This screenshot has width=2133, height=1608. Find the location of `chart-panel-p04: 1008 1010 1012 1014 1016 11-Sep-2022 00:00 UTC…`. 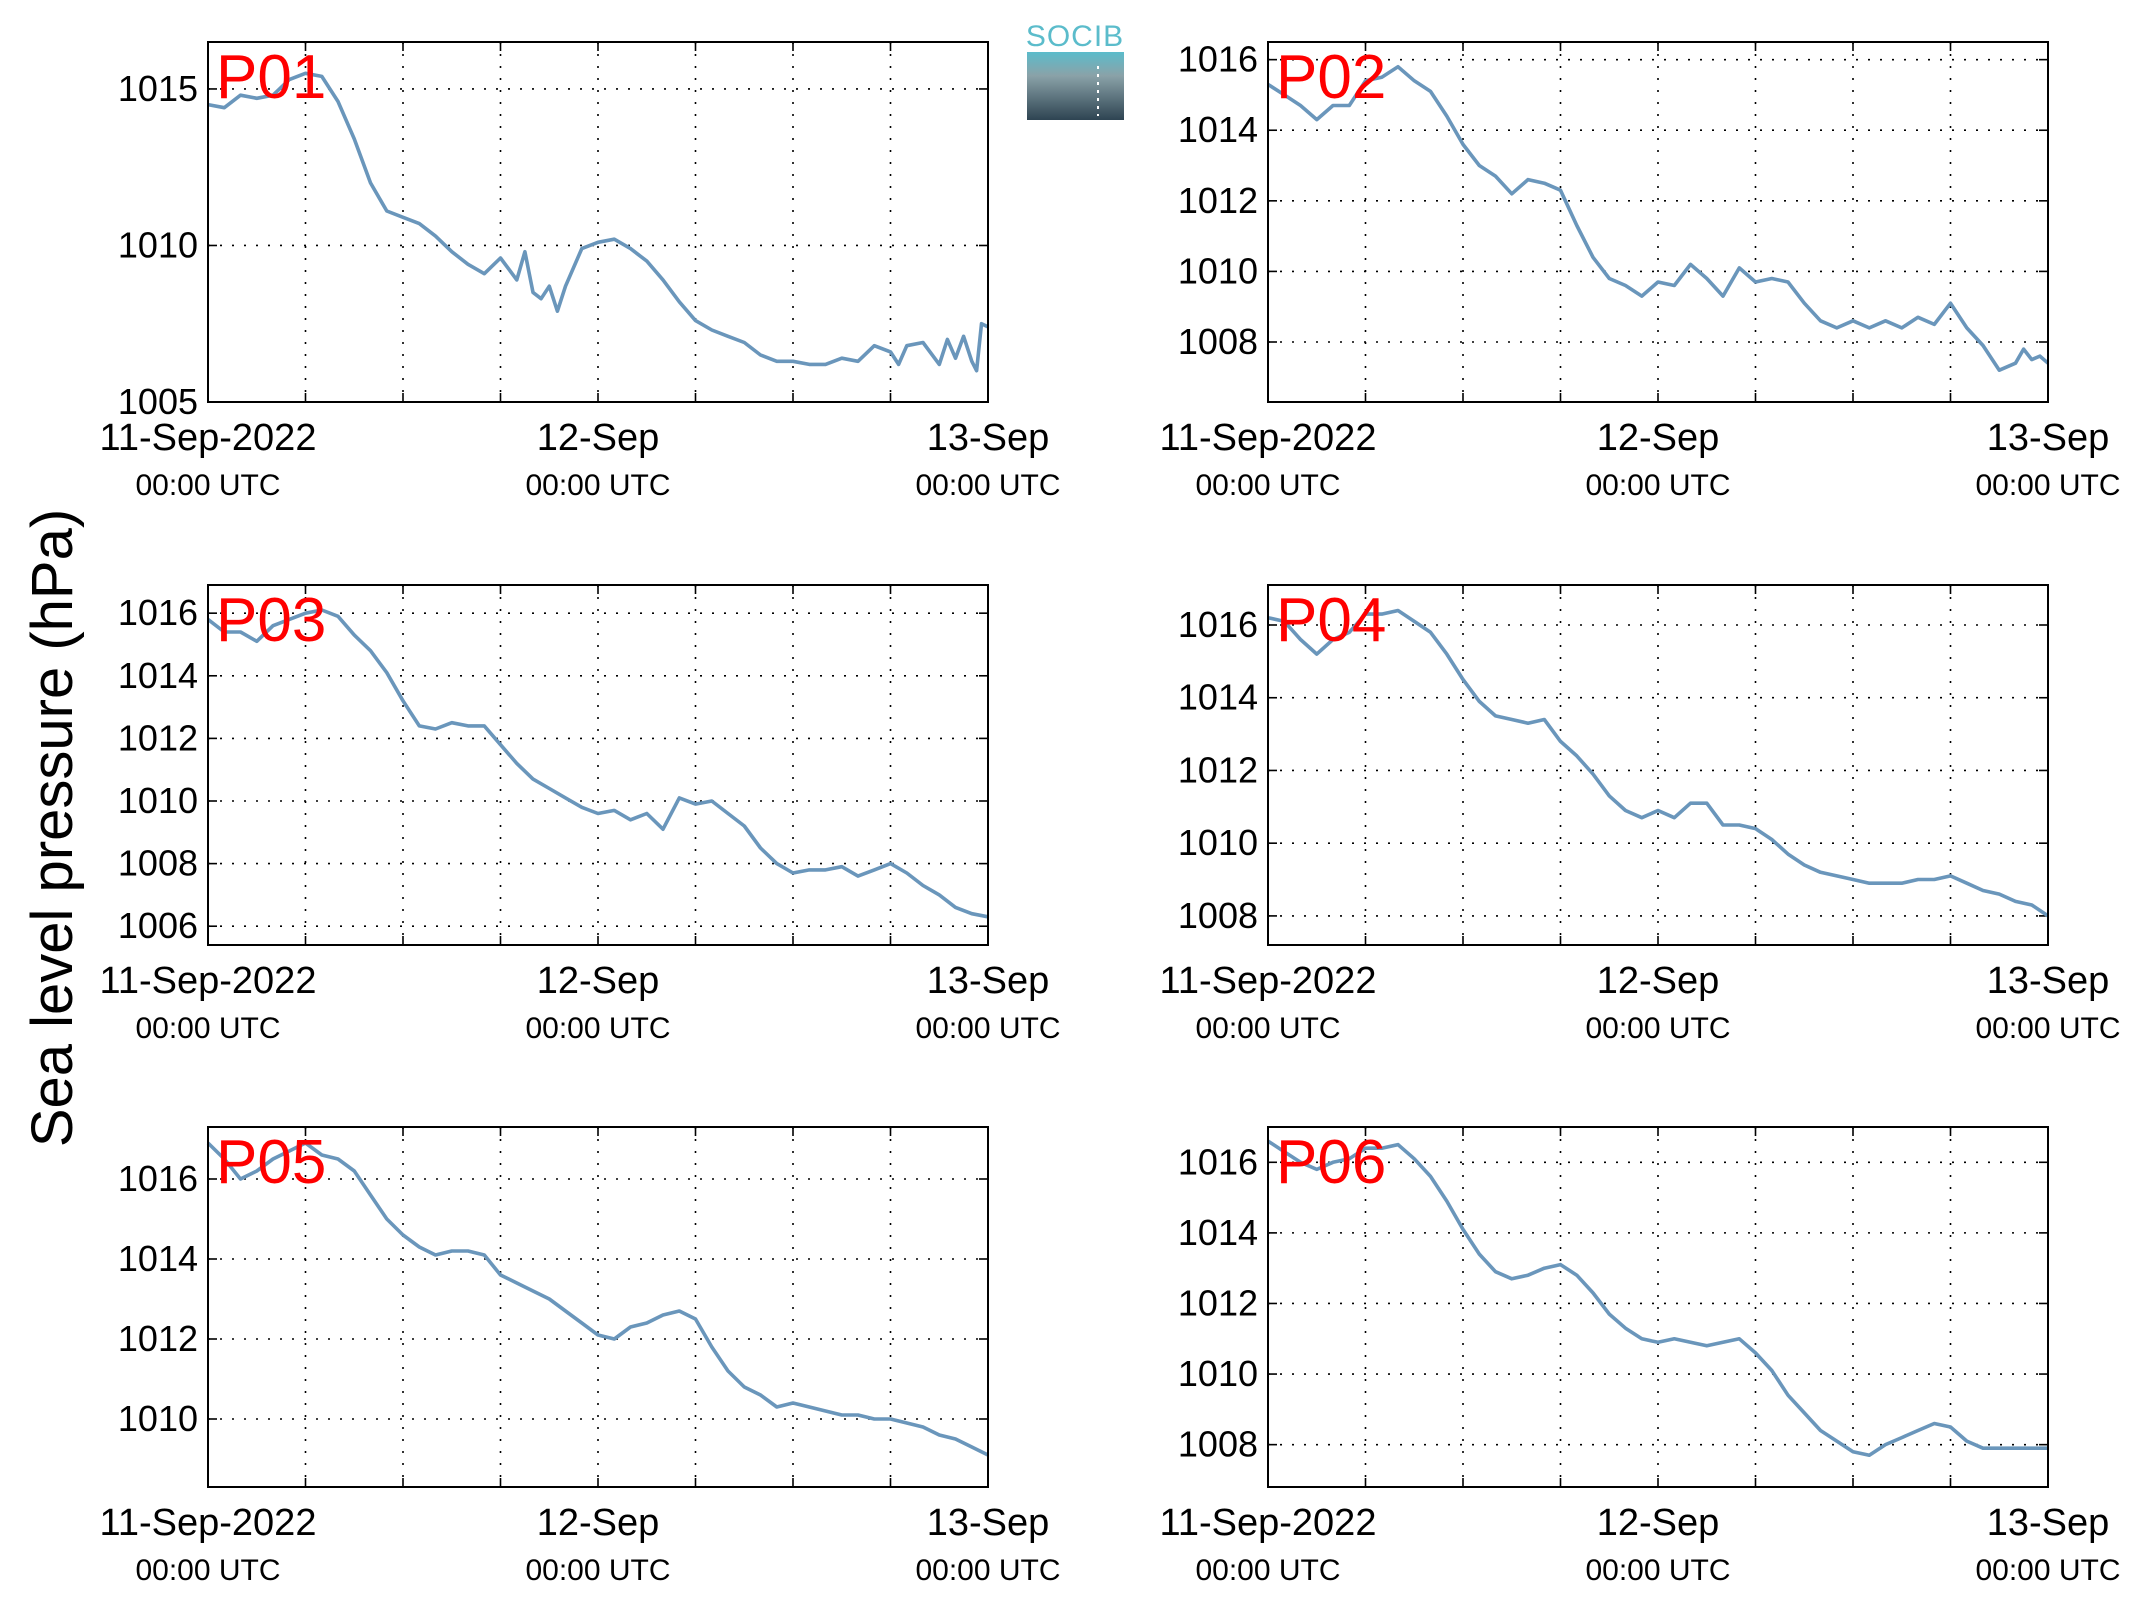

chart-panel-p04: 1008 1010 1012 1014 1016 11-Sep-2022 00:00 UTC… is located at coordinates (1640, 814).